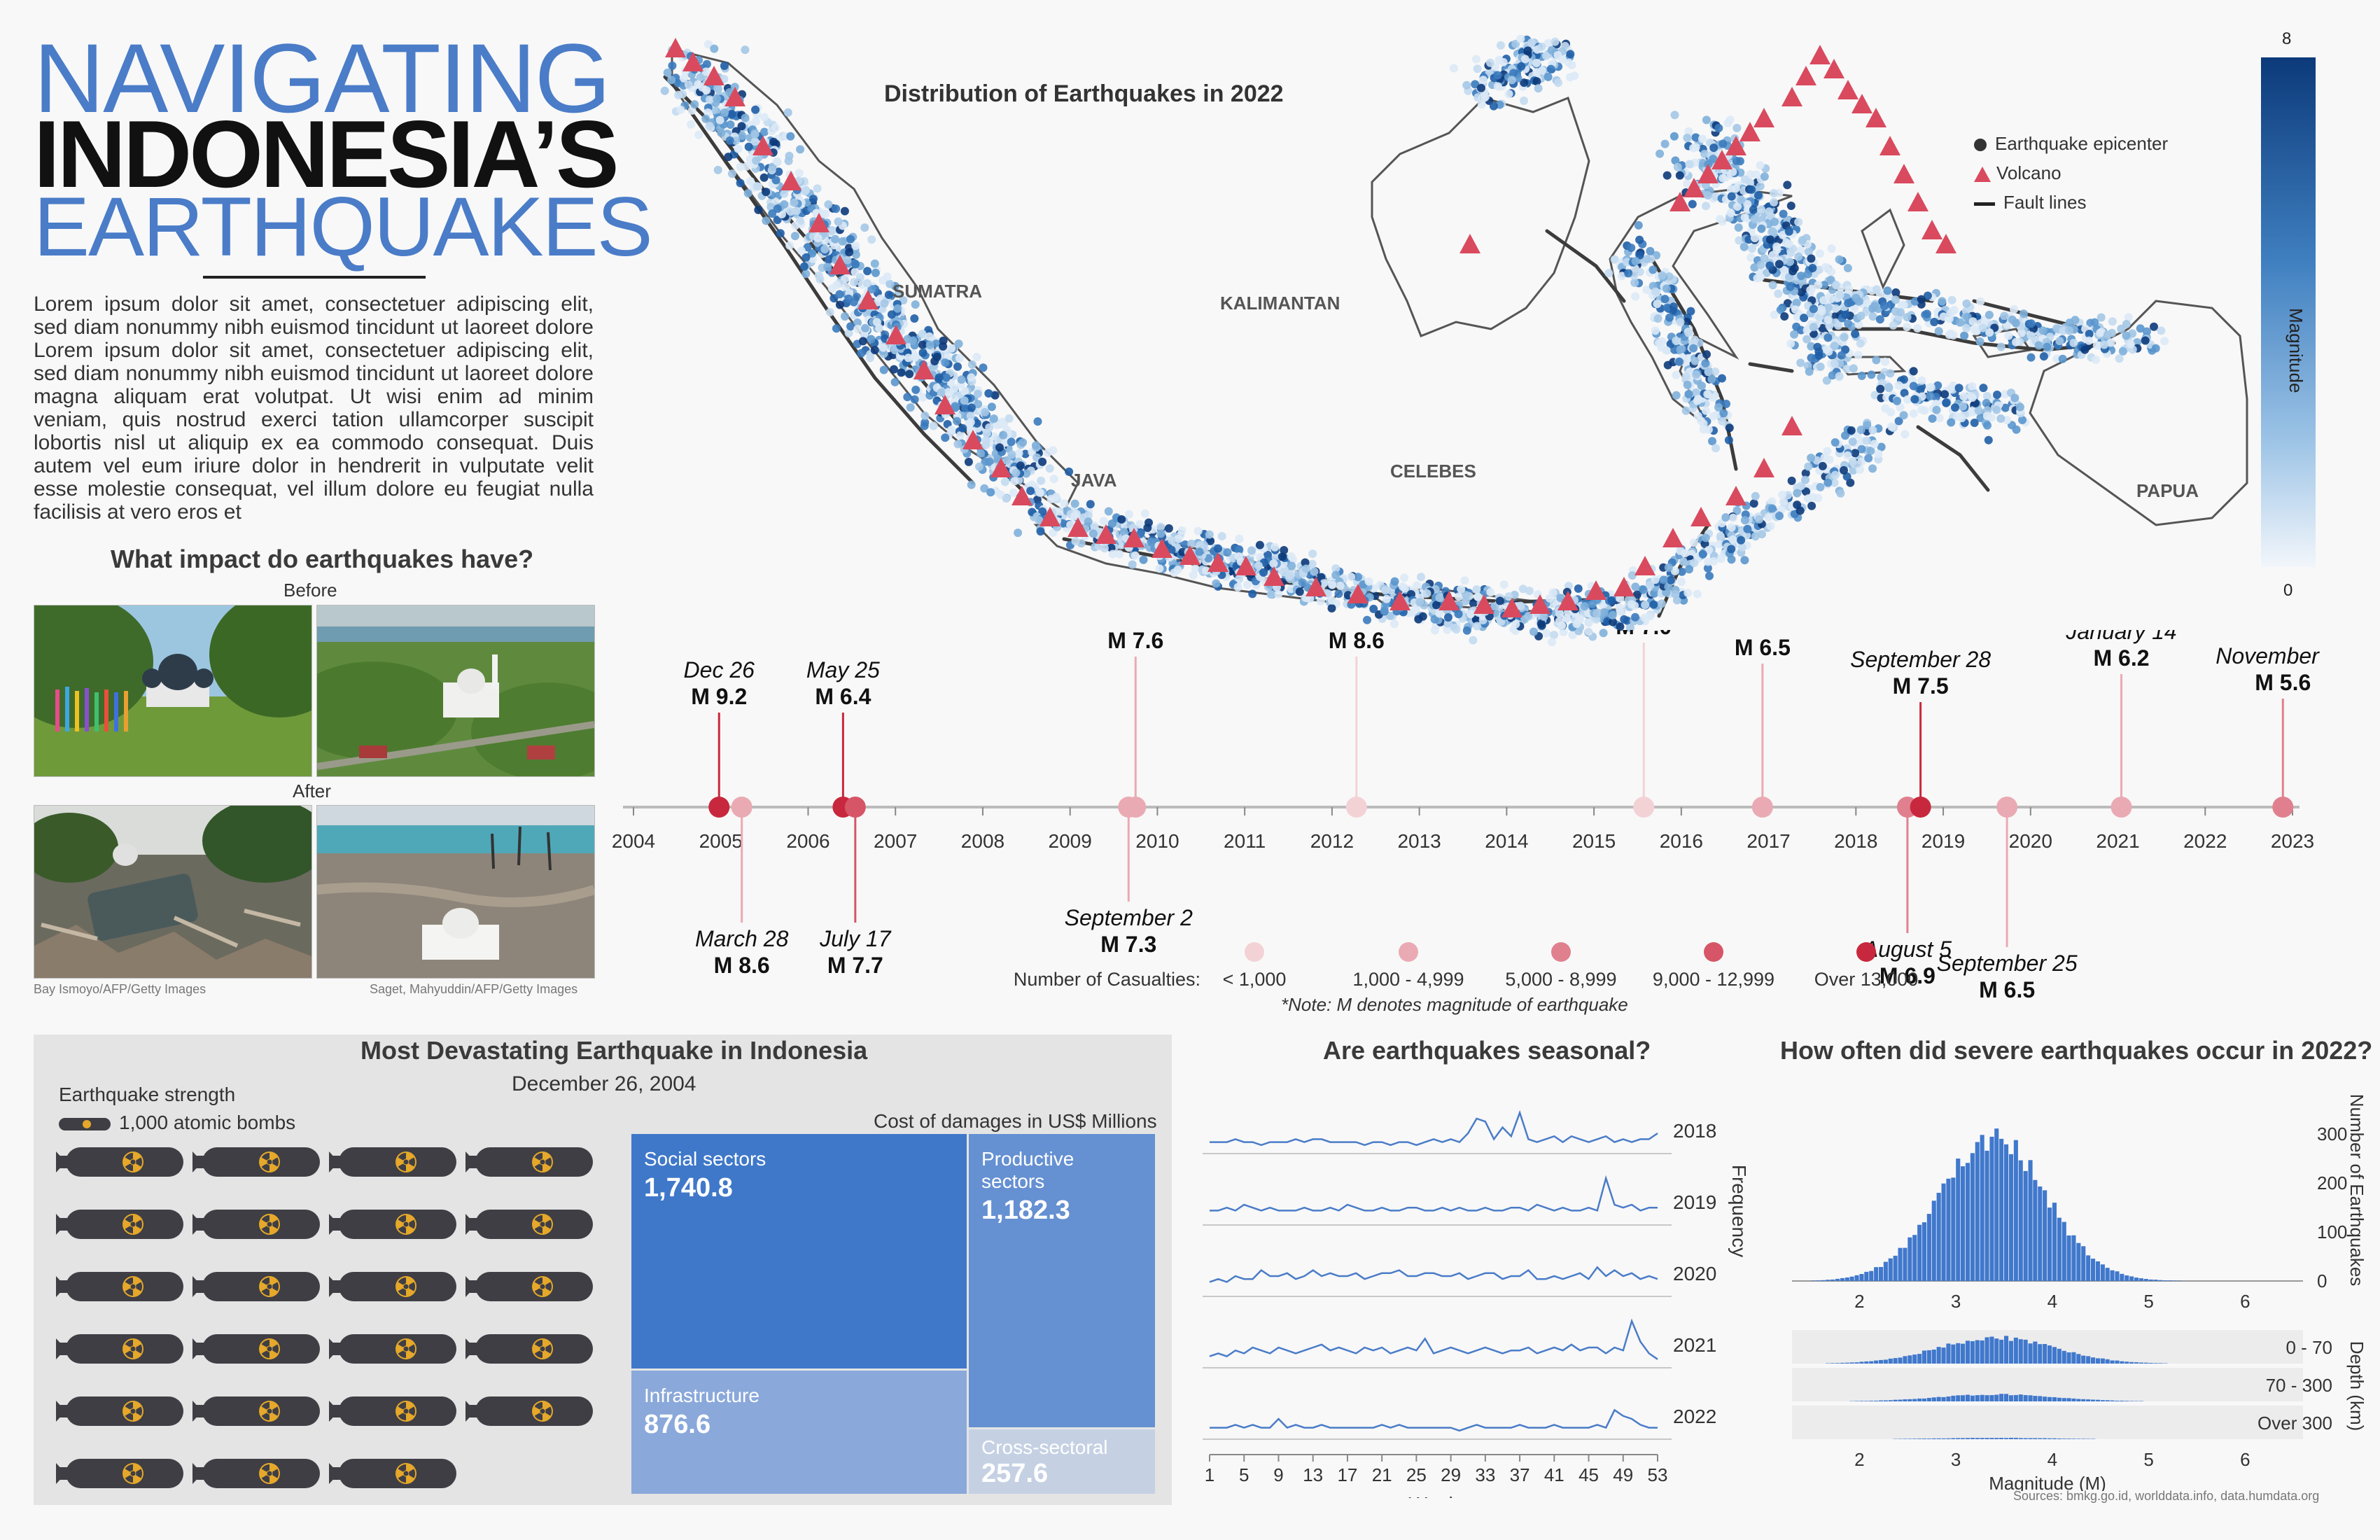  Describe the element at coordinates (120, 989) in the screenshot. I see `photo-credit-left: Bay Ismoyo/AFP/Getty Images` at that location.